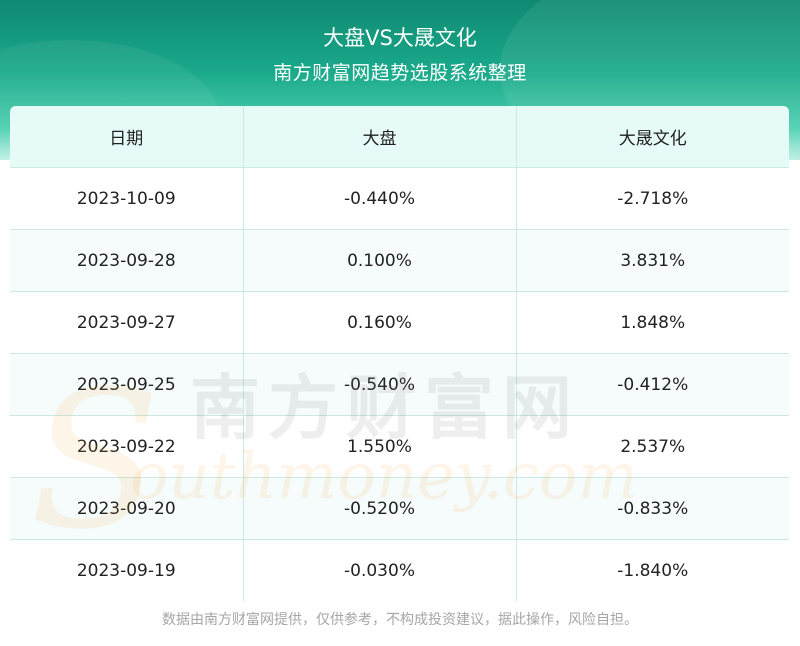  I want to click on date-cell: 2023-09-20, so click(127, 508).